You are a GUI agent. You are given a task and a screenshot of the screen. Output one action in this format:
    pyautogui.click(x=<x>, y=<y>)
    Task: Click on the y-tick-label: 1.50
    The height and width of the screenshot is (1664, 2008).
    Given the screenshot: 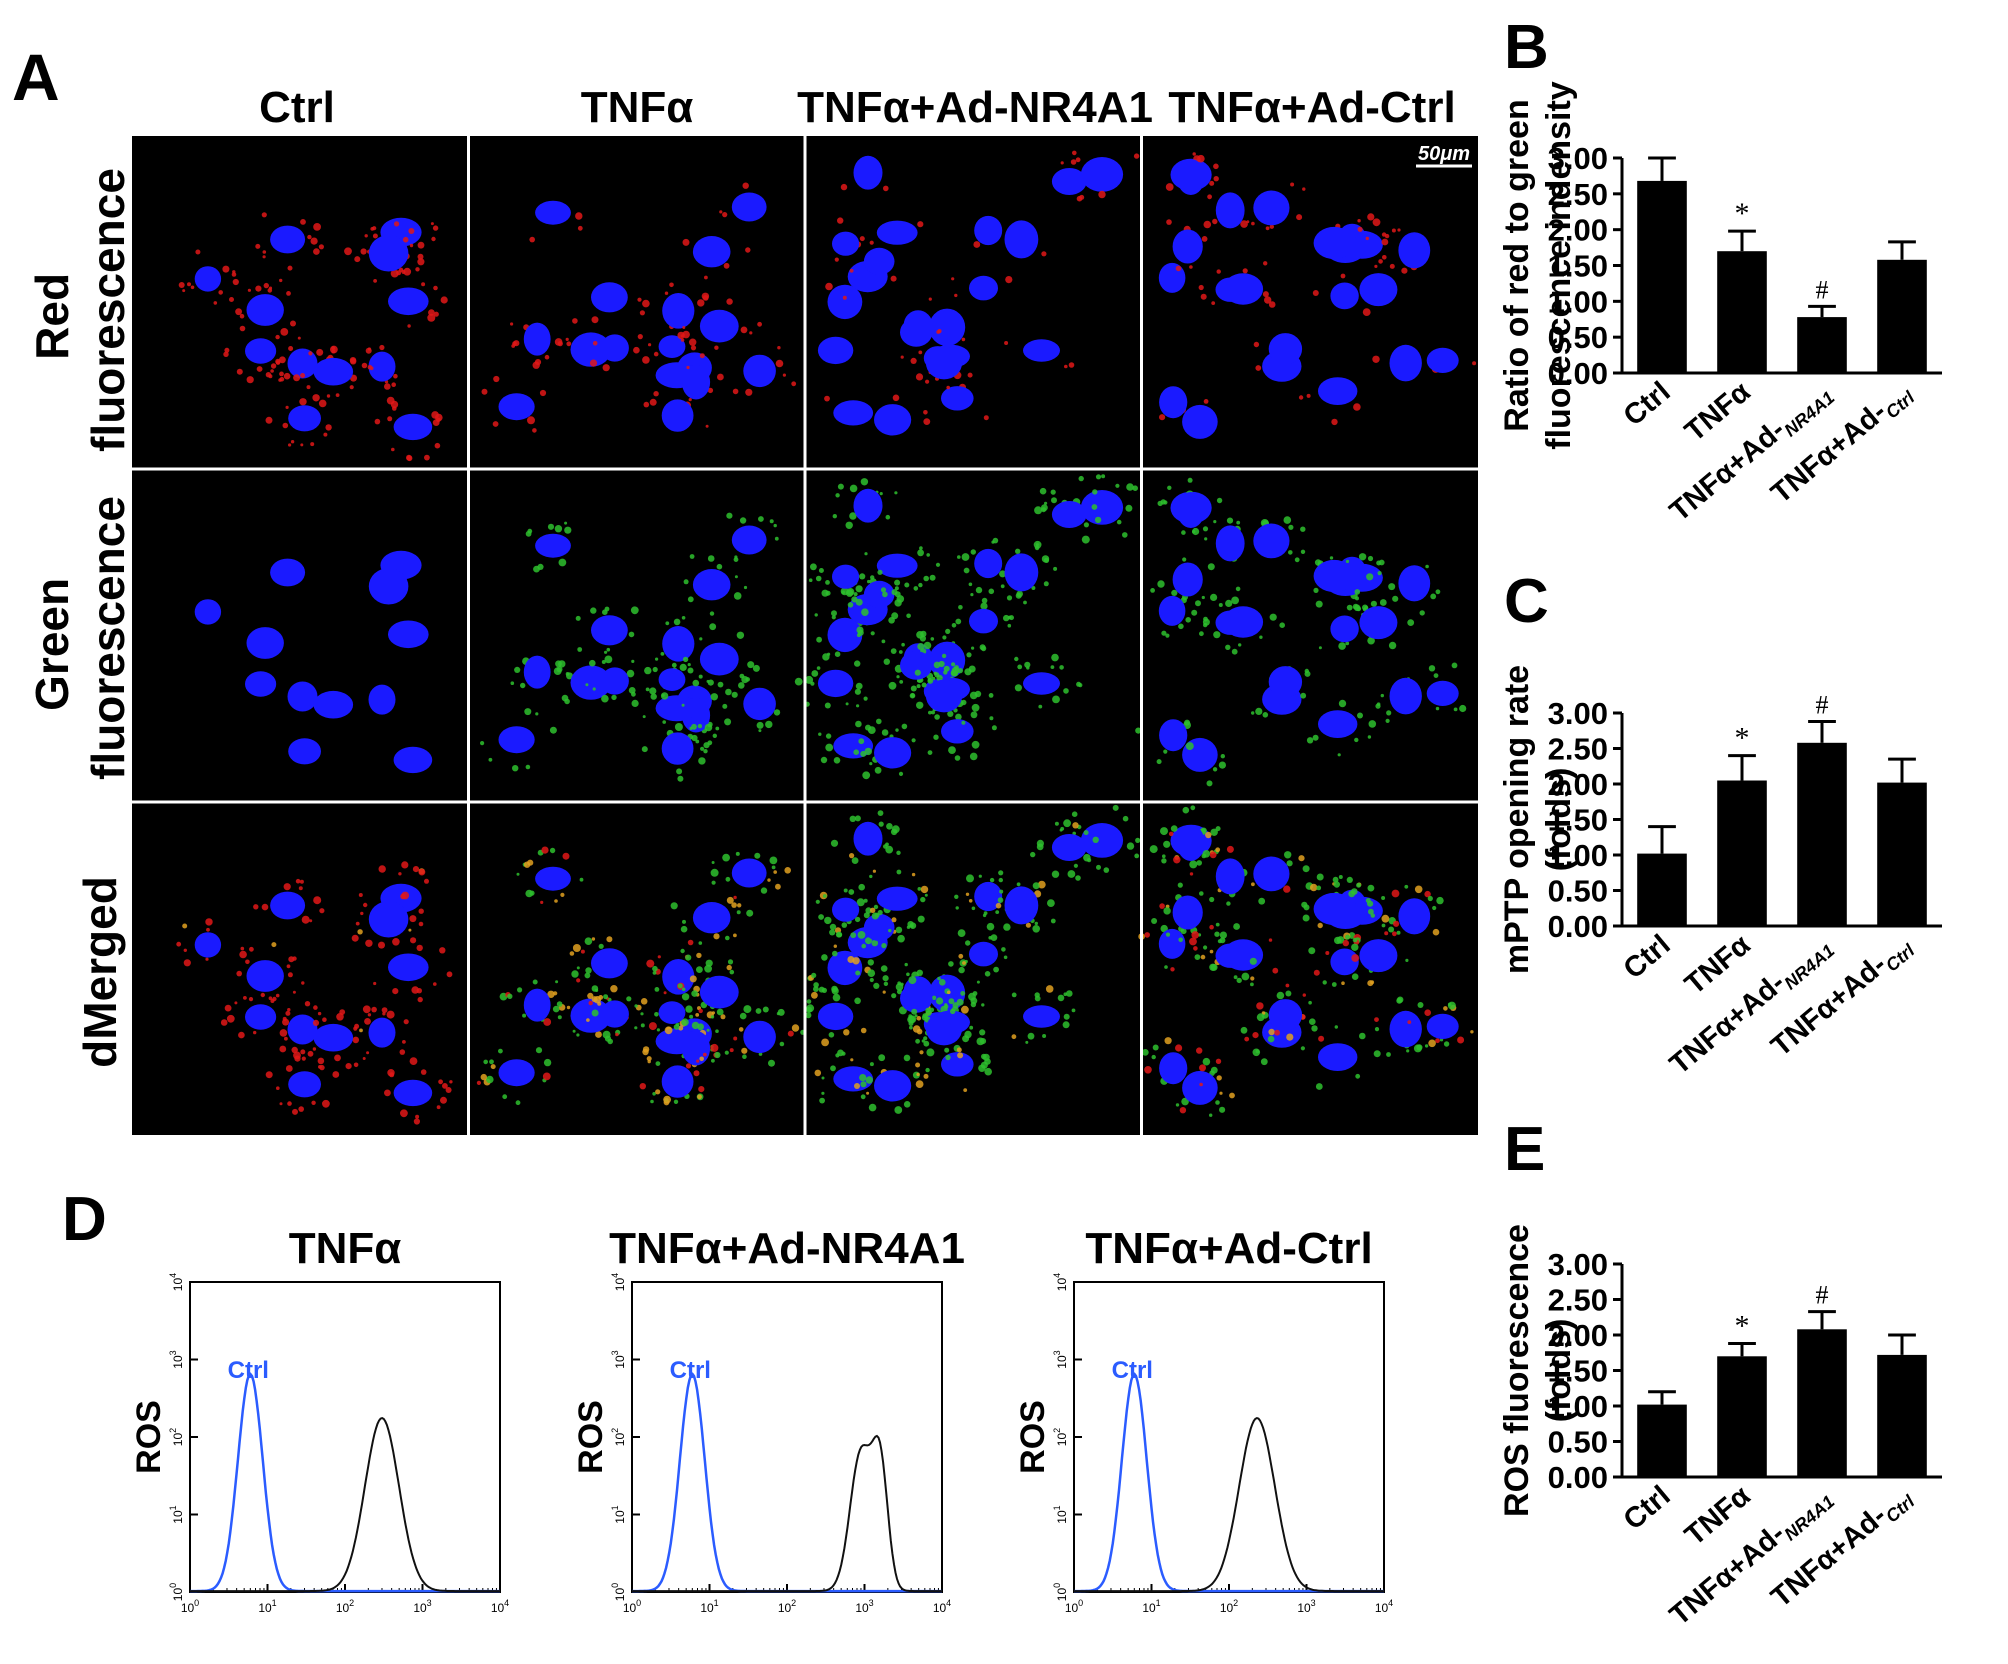 What is the action you would take?
    pyautogui.click(x=1578, y=266)
    